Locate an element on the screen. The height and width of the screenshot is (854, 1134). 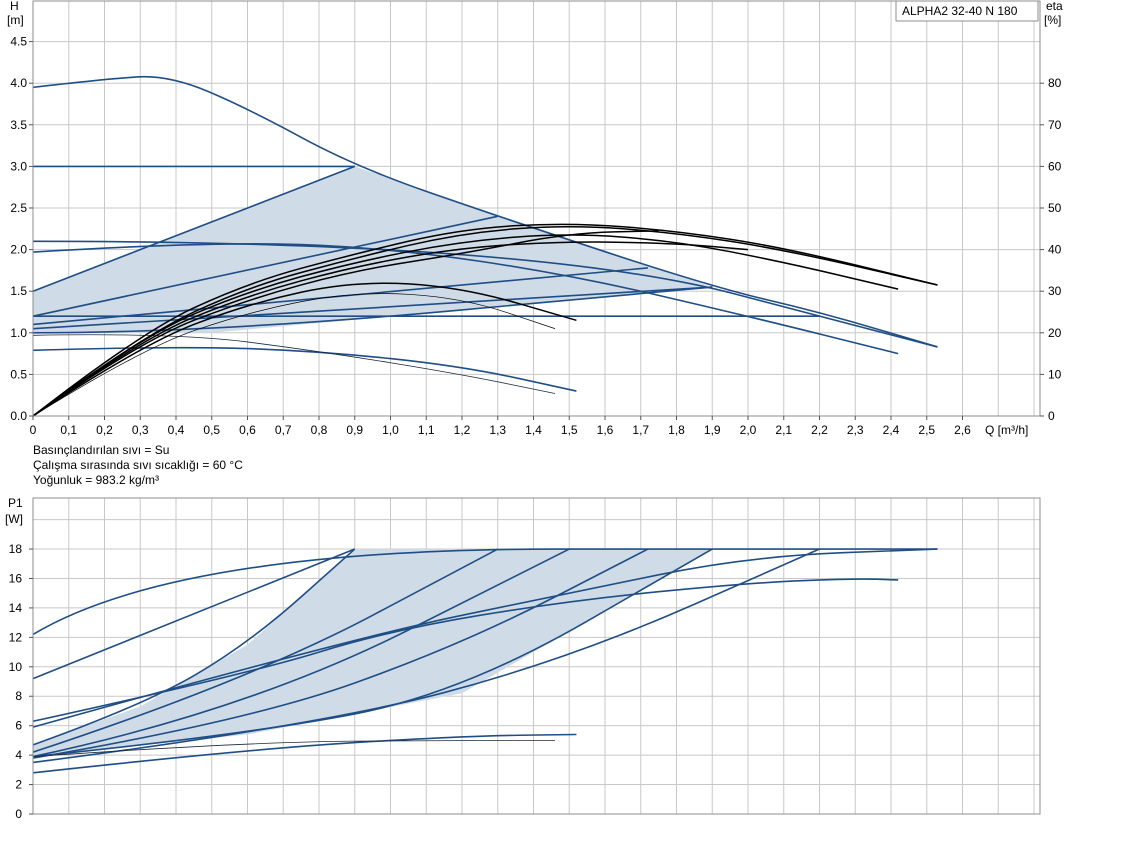
top-y2-tick-label: 80 is located at coordinates (1055, 83).